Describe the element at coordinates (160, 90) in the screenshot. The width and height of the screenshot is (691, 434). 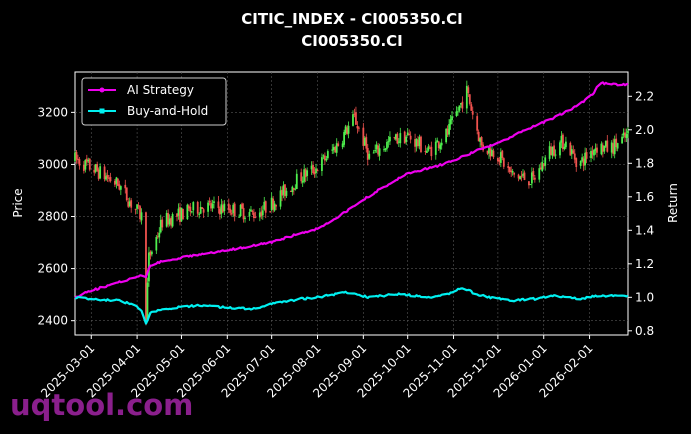
I see `legend-ai-label: AI Strategy` at that location.